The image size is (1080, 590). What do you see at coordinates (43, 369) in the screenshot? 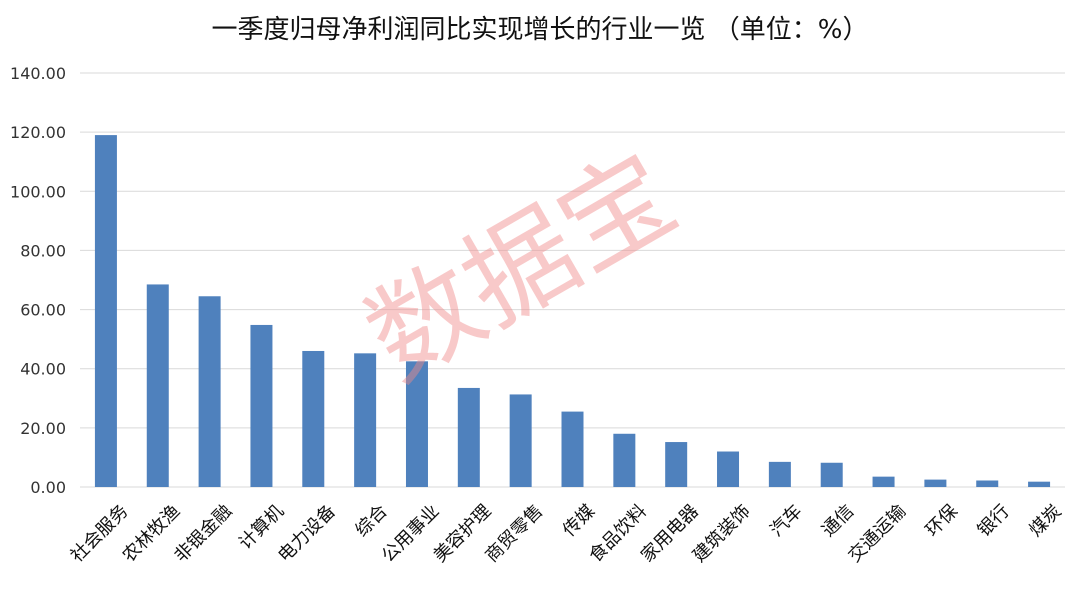
I see `y-tick-label: 40.00` at bounding box center [43, 369].